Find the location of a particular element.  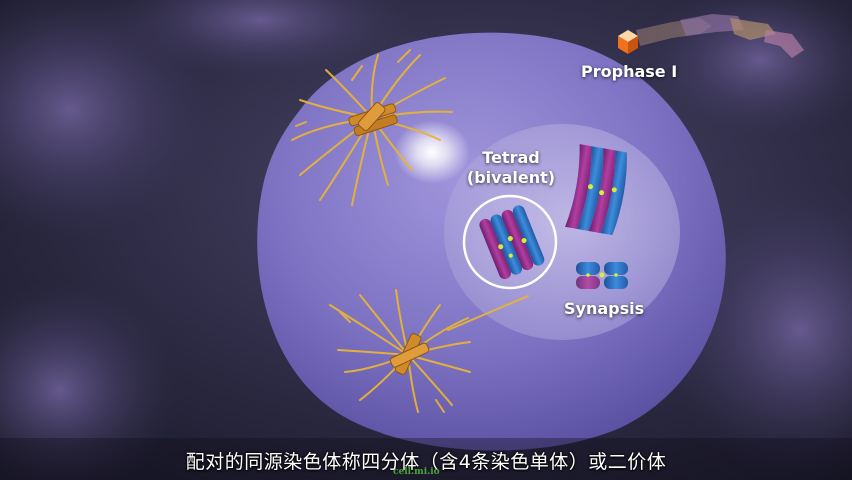

stage-marker-cube is located at coordinates (628, 42).